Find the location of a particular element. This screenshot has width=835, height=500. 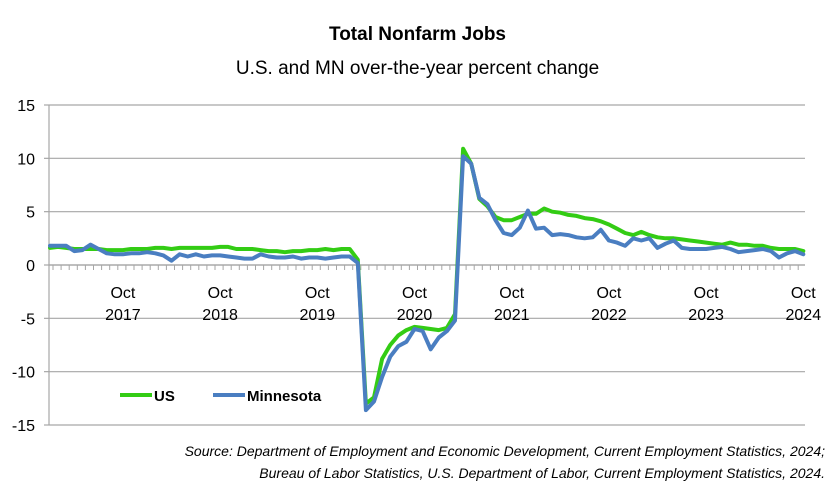

chart-title: Total Nonfarm Jobs is located at coordinates (417, 34).